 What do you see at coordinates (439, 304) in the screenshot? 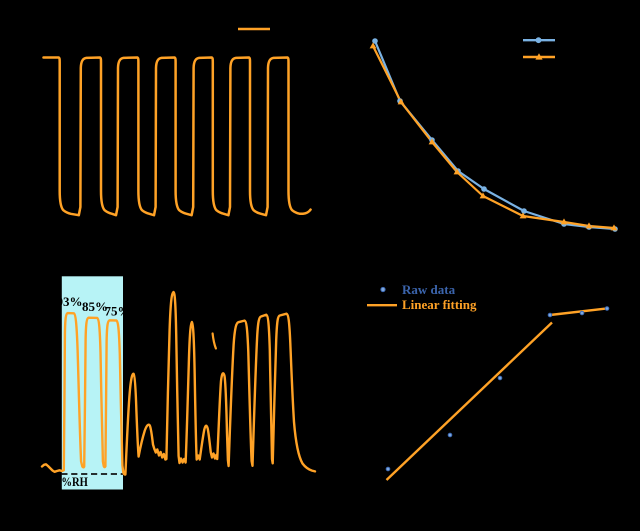
I see `svg-text: Linear fitting` at bounding box center [439, 304].